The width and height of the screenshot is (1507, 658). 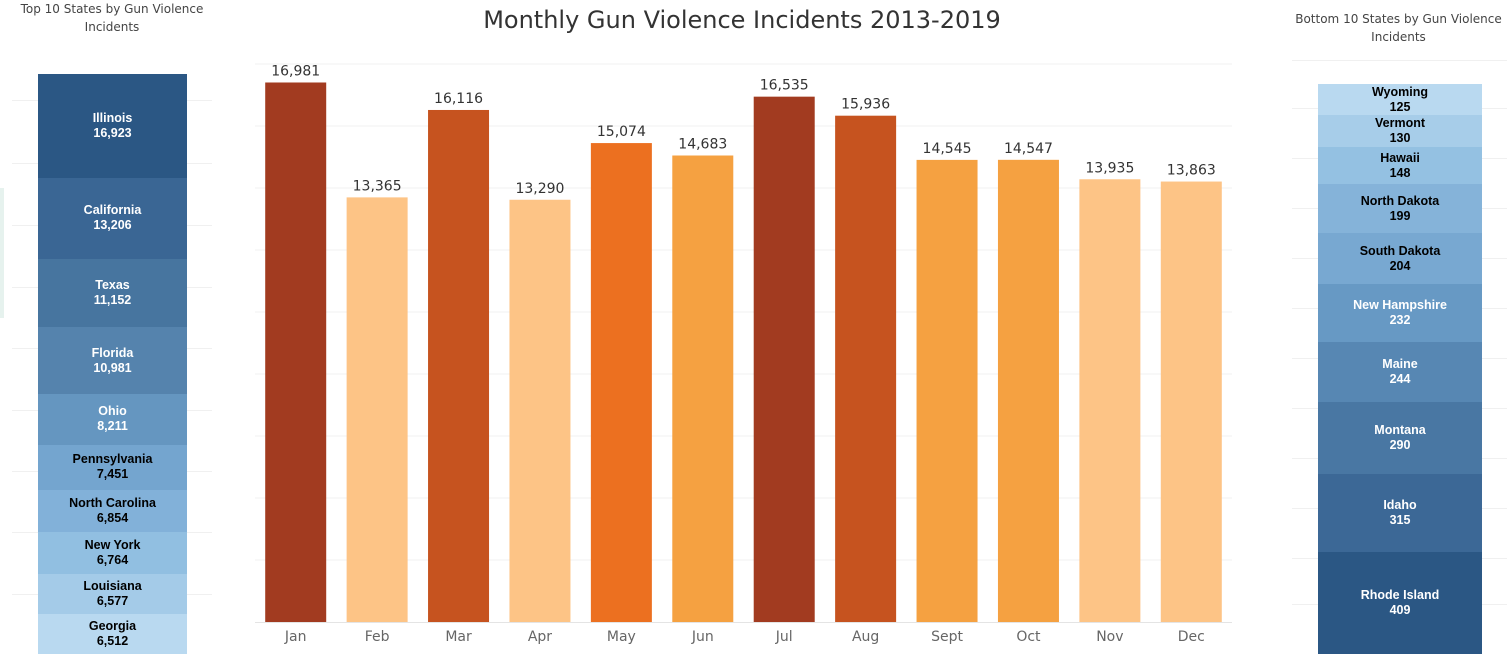 What do you see at coordinates (1400, 157) in the screenshot?
I see `bottom10-state-label: Hawaii` at bounding box center [1400, 157].